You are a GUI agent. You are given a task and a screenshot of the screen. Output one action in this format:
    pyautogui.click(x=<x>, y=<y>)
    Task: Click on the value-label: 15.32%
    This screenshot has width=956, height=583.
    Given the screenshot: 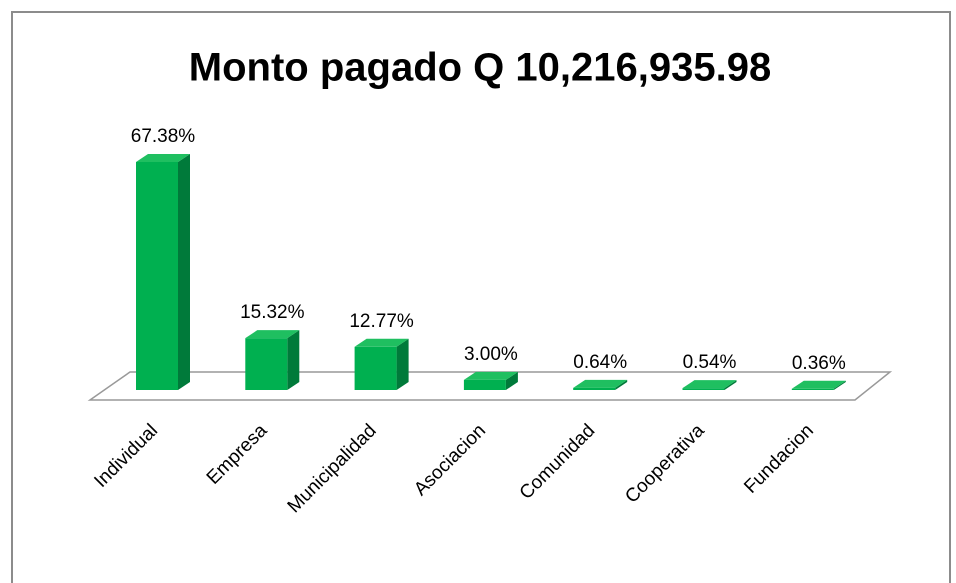 What is the action you would take?
    pyautogui.click(x=272, y=312)
    